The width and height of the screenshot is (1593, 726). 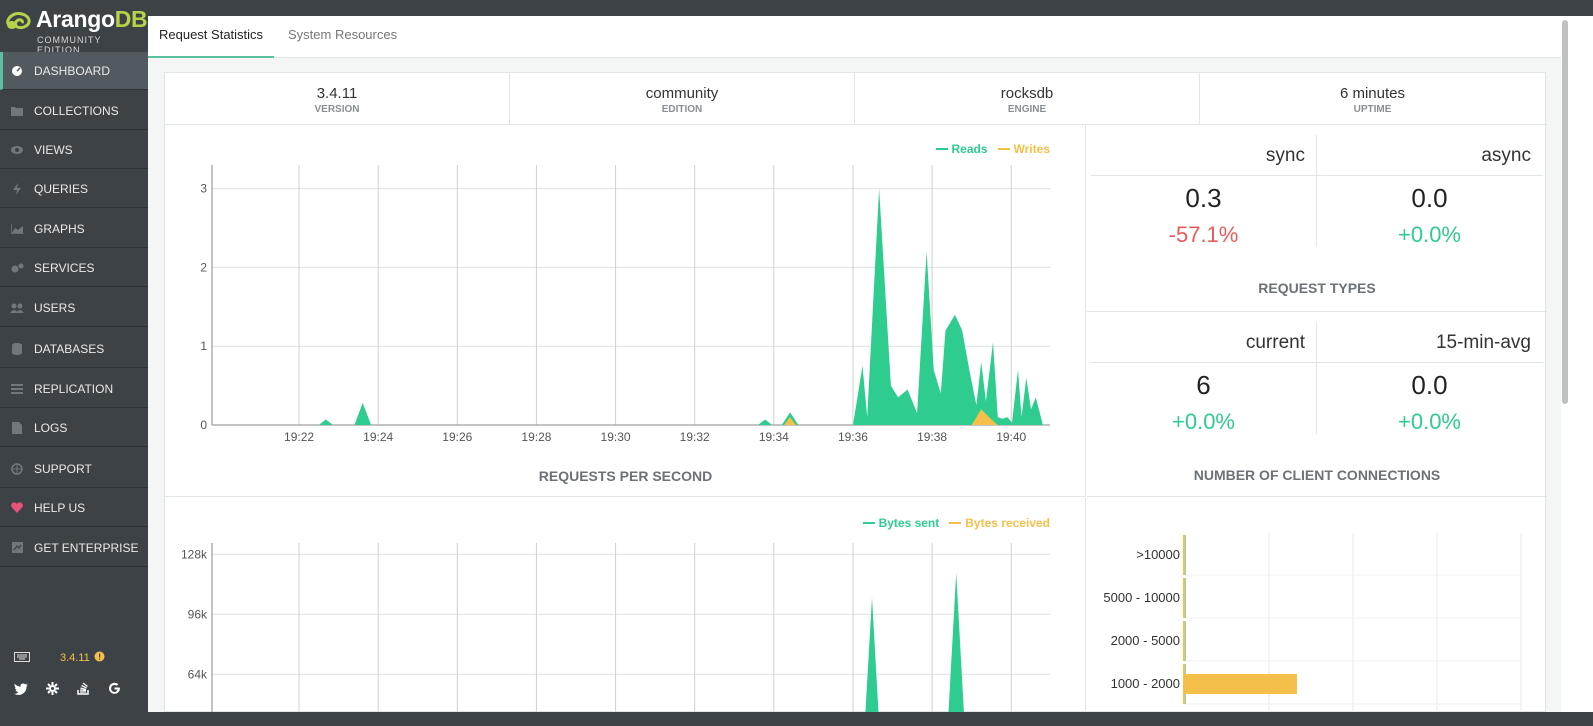 I want to click on sidebar-item-label: LOGS, so click(x=51, y=427).